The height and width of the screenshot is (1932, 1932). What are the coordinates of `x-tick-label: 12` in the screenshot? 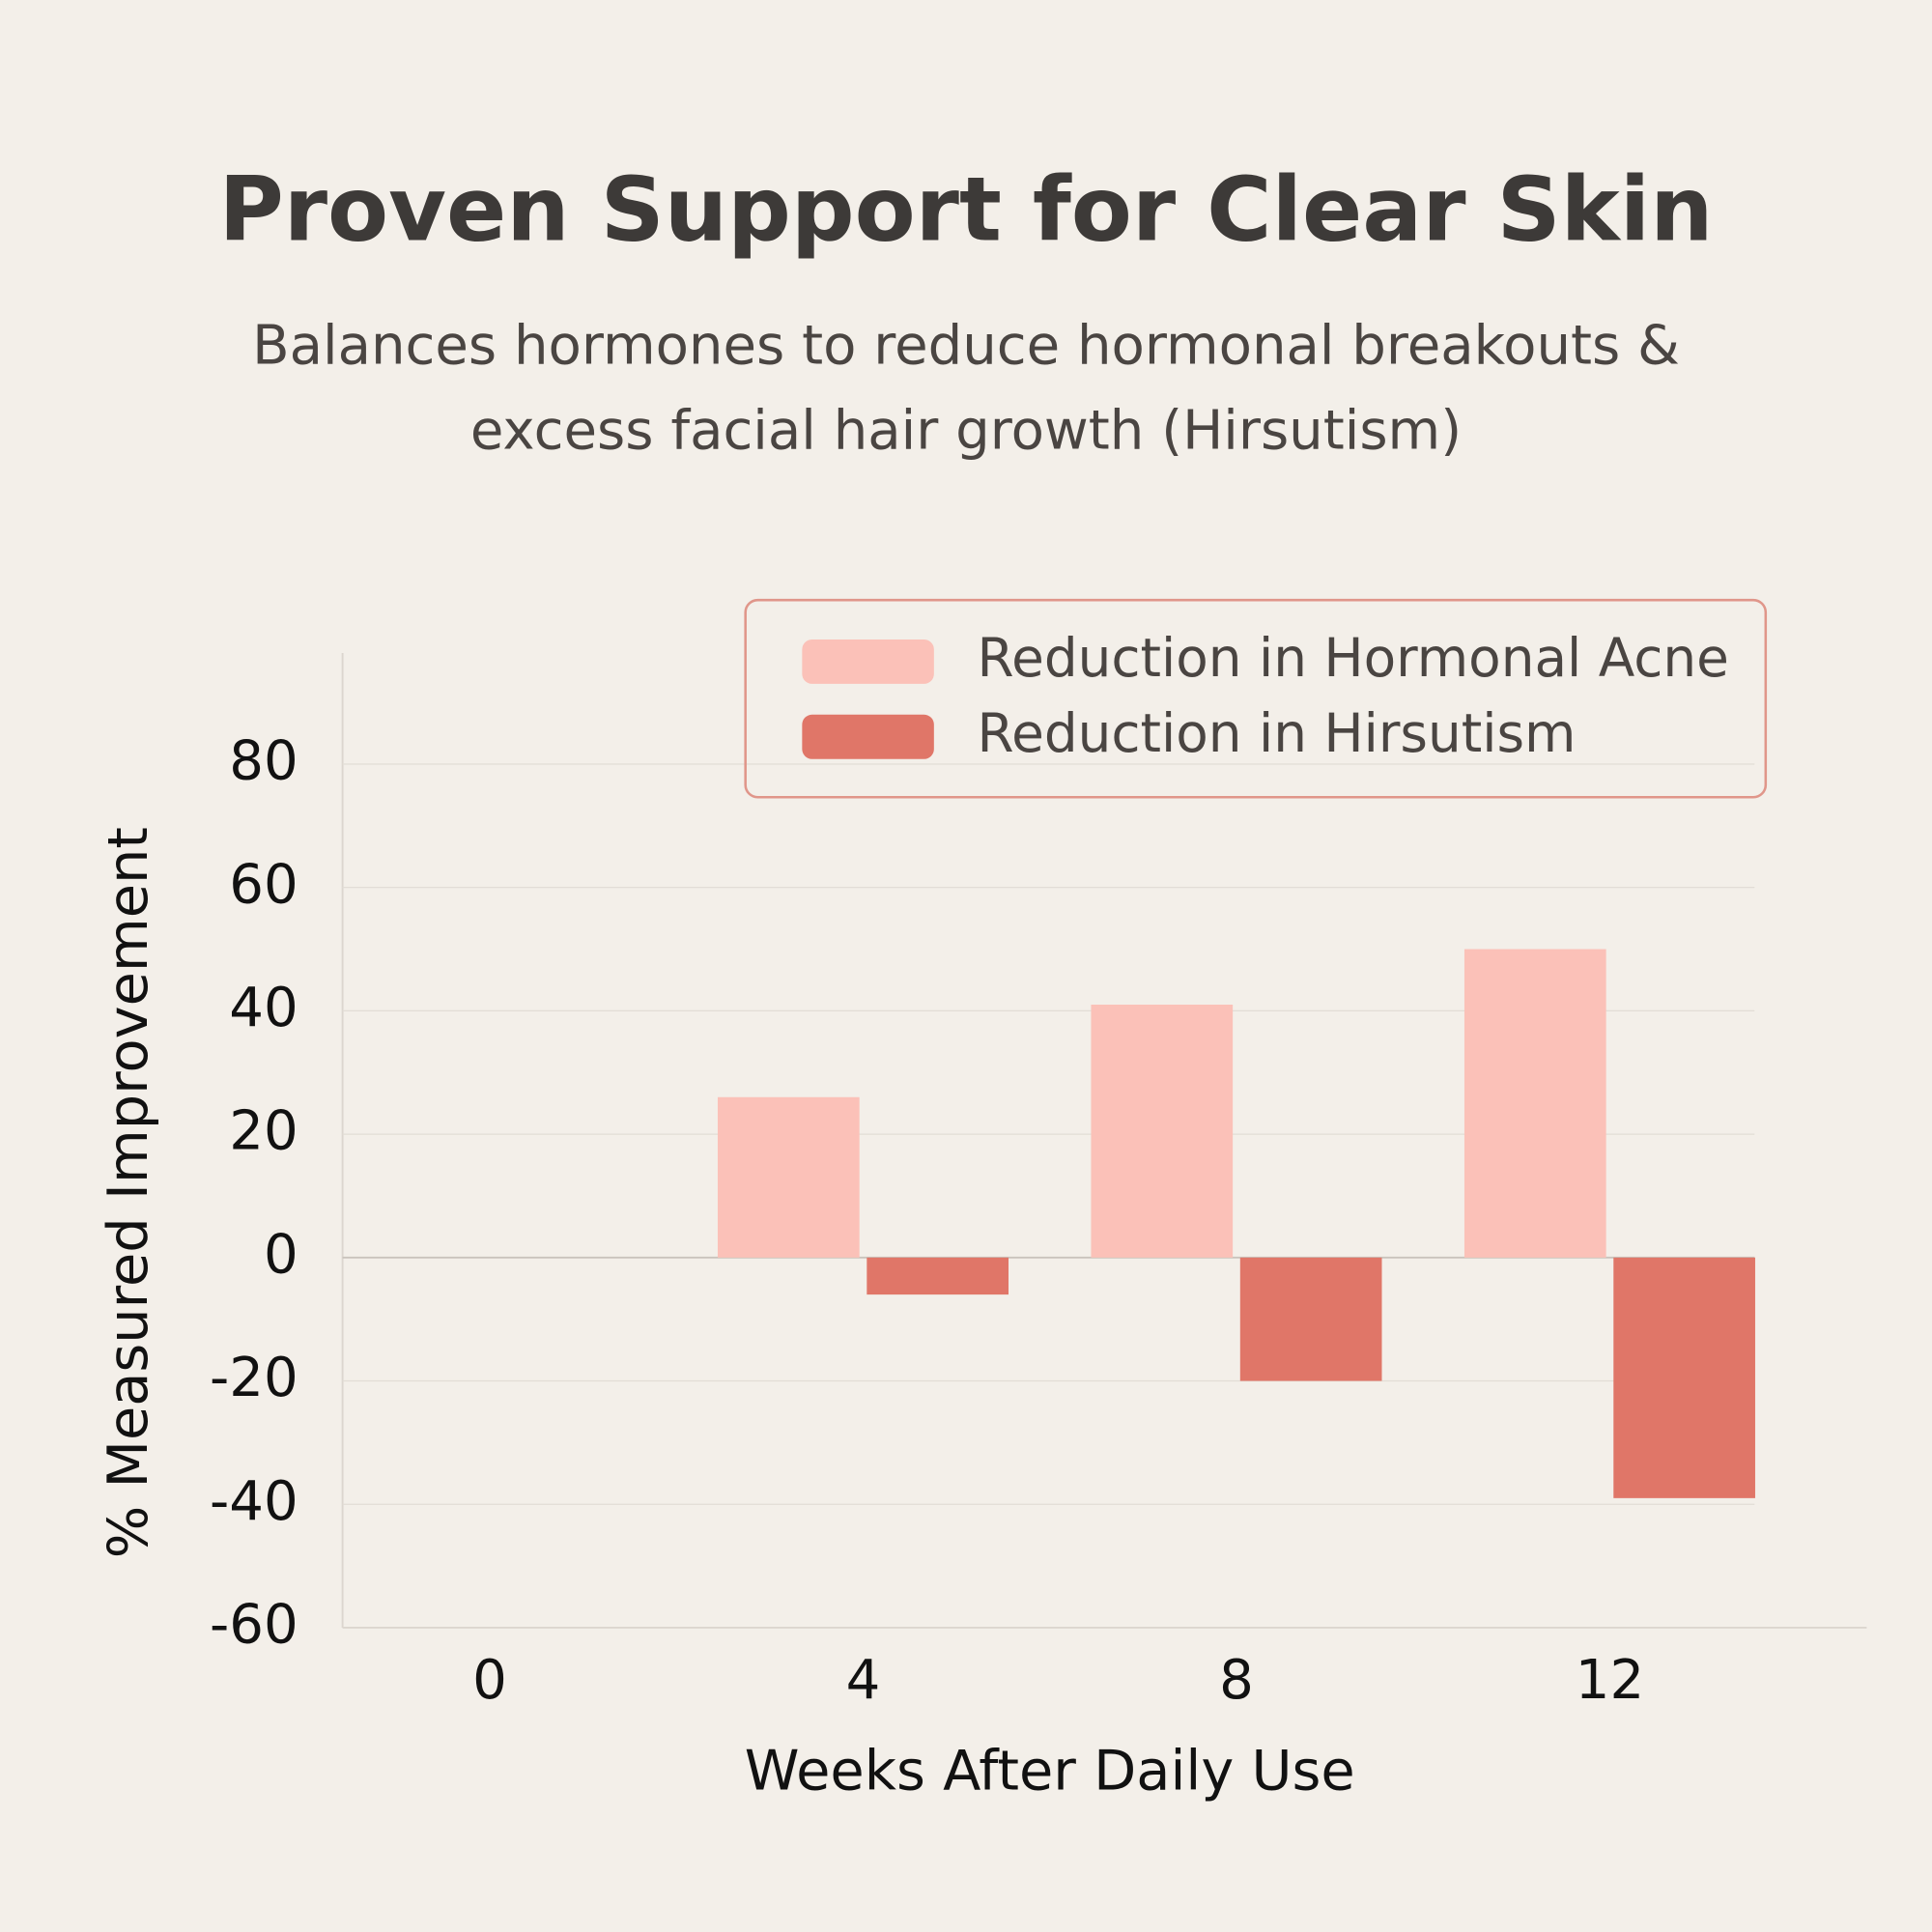 It's located at (1610, 1680).